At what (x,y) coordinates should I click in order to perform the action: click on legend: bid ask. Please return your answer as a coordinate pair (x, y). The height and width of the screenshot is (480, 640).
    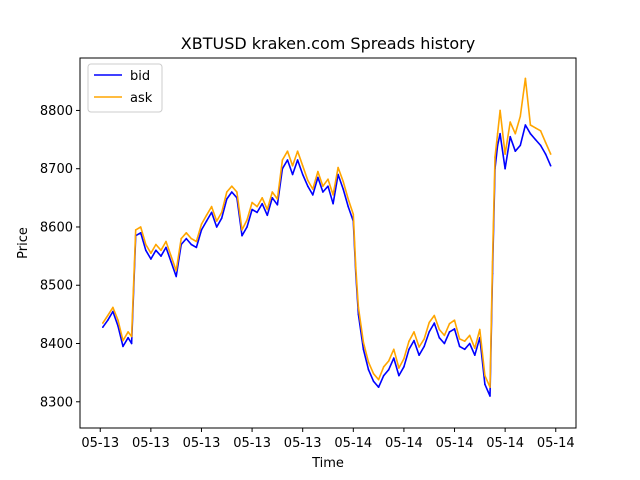
    Looking at the image, I should click on (125, 88).